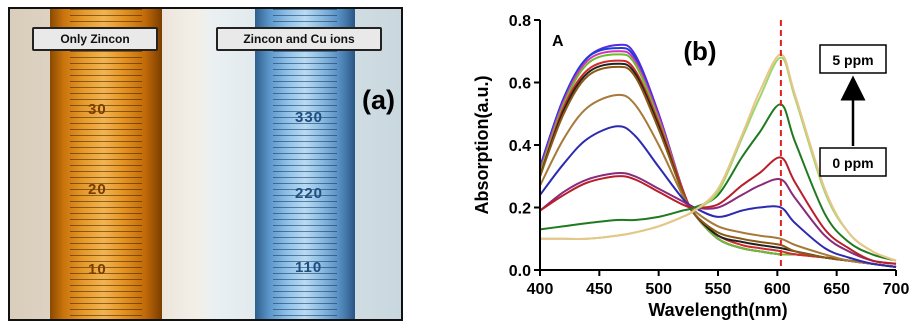 The image size is (916, 333). Describe the element at coordinates (896, 289) in the screenshot. I see `x-tick-label: 700` at that location.